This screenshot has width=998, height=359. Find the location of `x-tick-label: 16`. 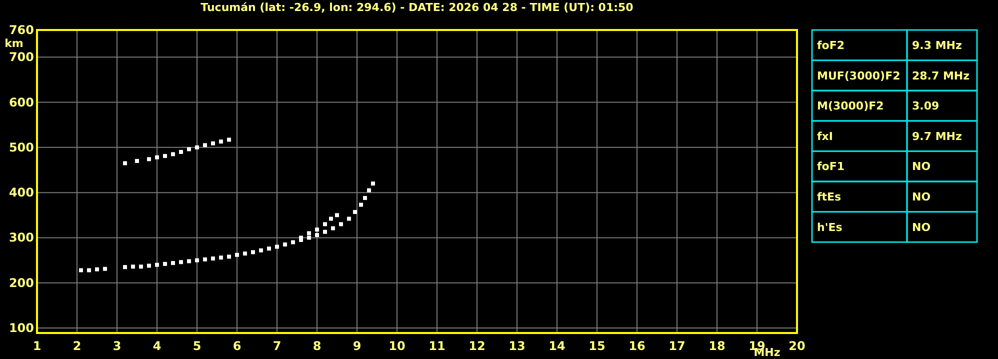

x-tick-label: 16 is located at coordinates (637, 346).